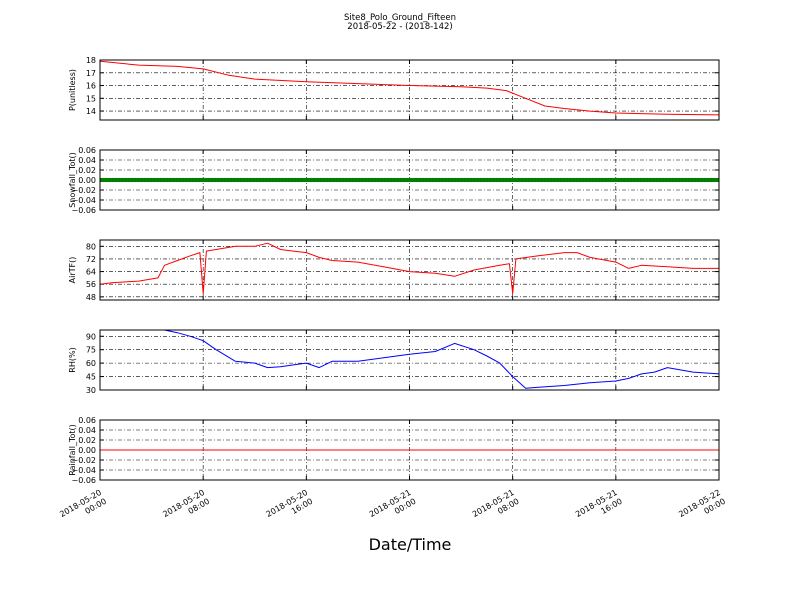  Describe the element at coordinates (72, 270) in the screenshot. I see `y-axis-label: AirTF()` at that location.